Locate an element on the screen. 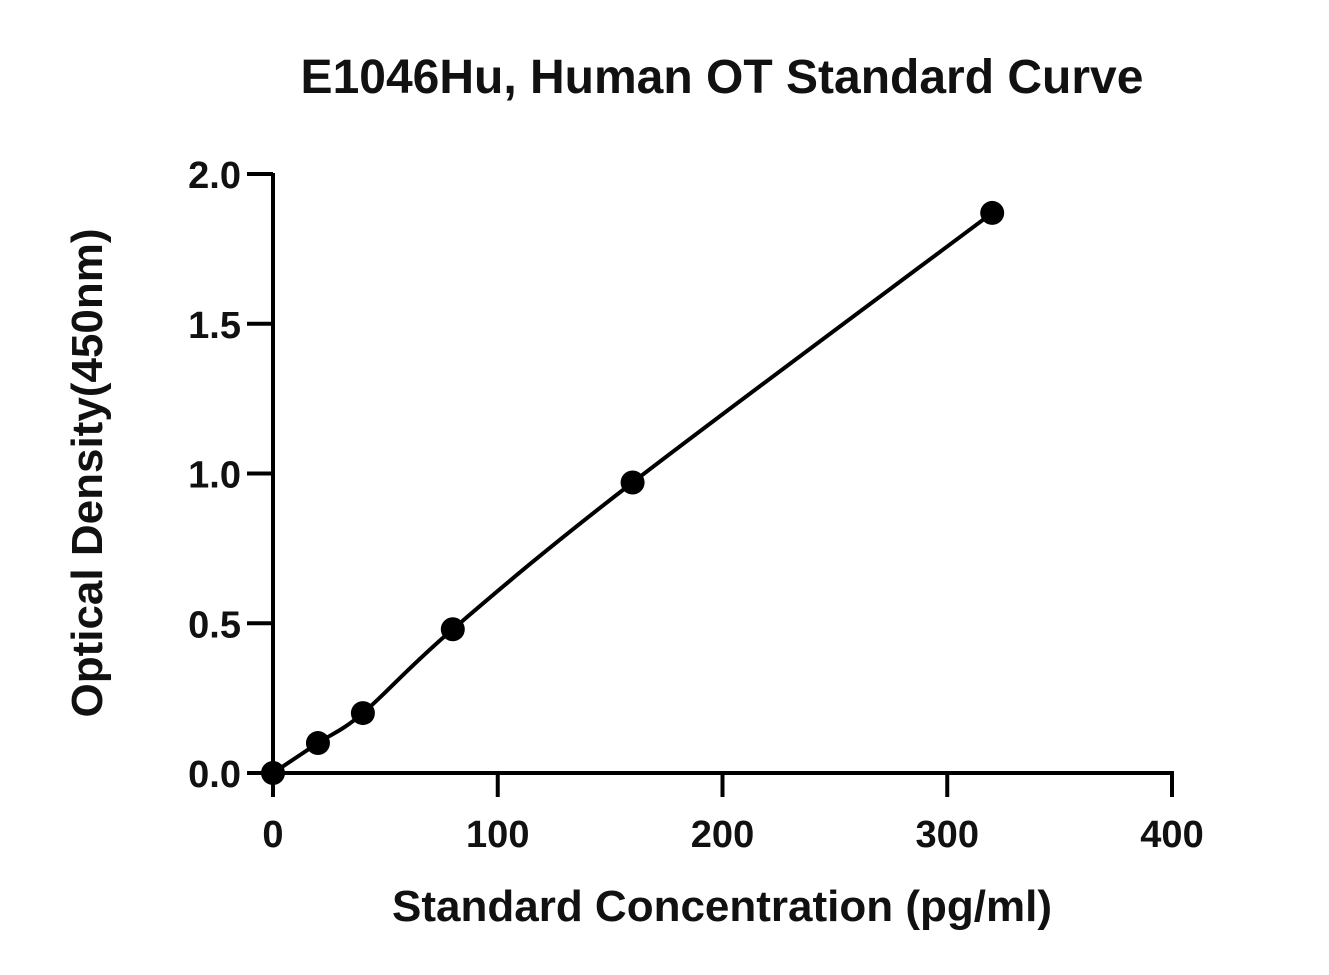 This screenshot has height=975, width=1329. y-tick-label: 0.0 is located at coordinates (214, 775).